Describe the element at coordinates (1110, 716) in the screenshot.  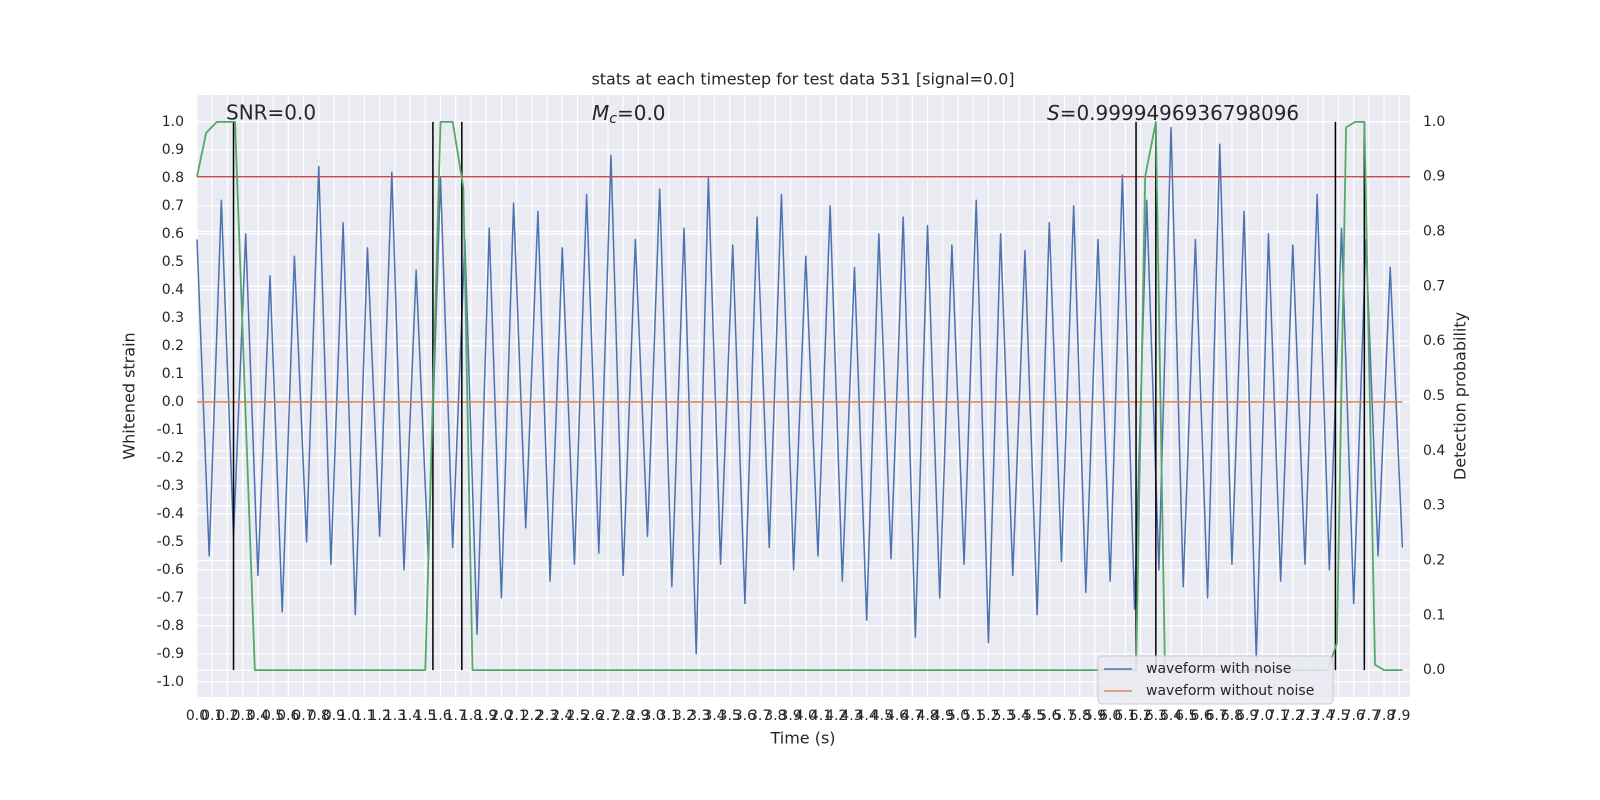
I see `x-tick-label: 6.0` at that location.